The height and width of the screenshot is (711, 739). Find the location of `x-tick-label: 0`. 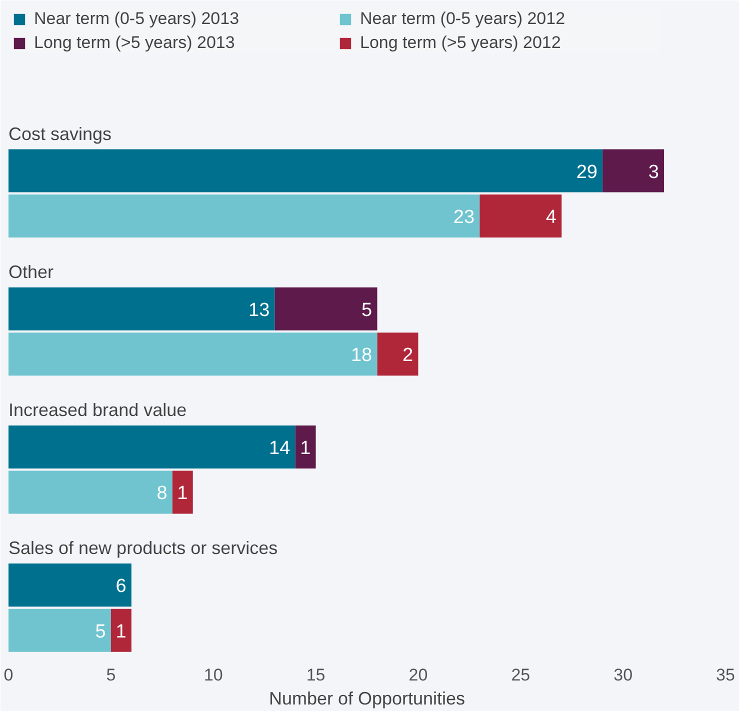

x-tick-label: 0 is located at coordinates (9, 675).